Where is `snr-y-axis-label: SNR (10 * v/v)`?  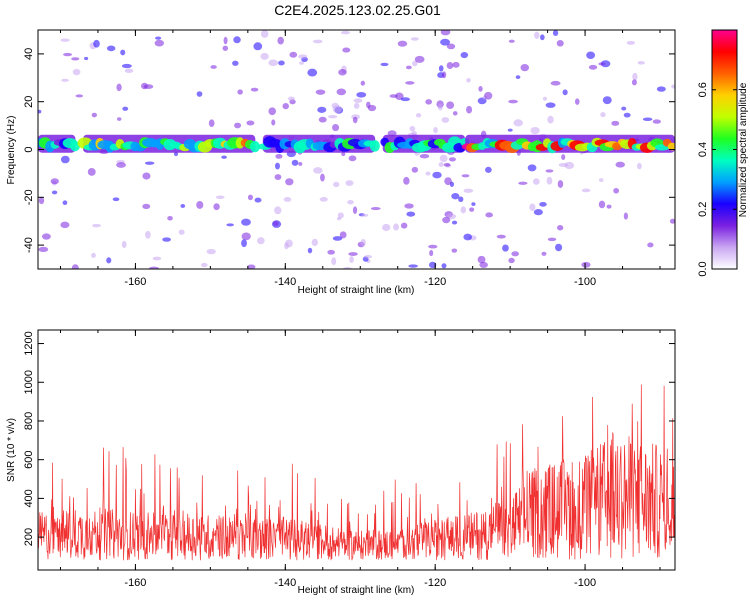 snr-y-axis-label: SNR (10 * v/v) is located at coordinates (11, 450).